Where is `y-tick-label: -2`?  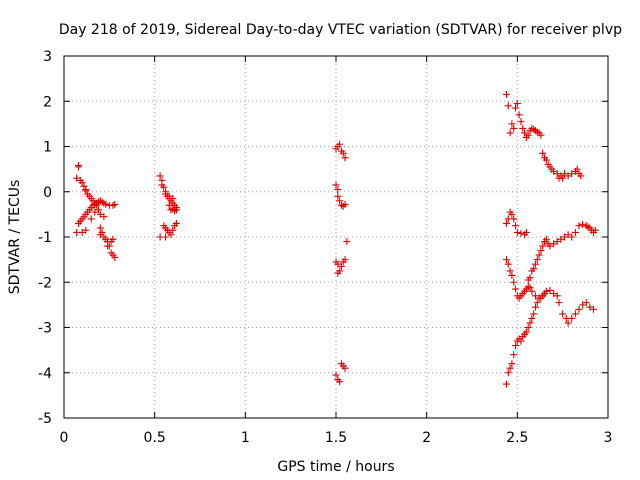
y-tick-label: -2 is located at coordinates (45, 283).